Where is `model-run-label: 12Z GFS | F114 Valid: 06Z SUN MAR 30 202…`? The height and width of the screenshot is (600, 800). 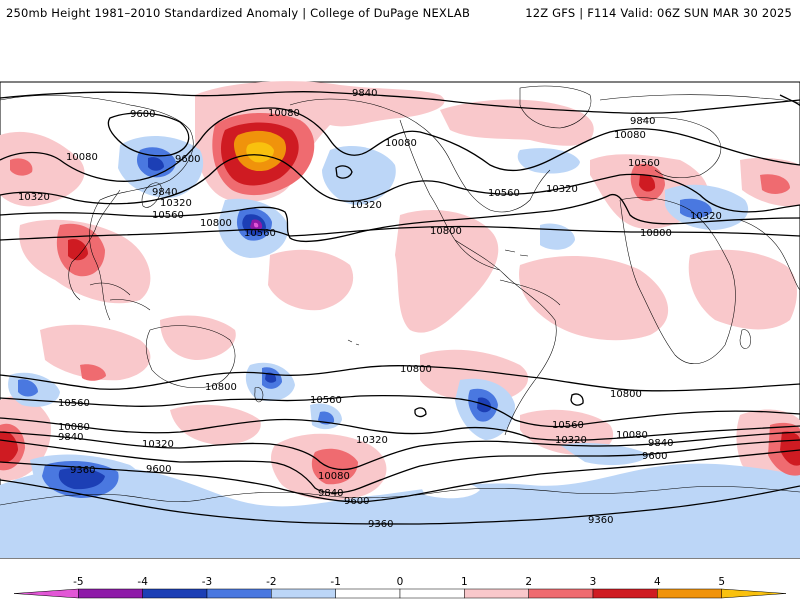 model-run-label: 12Z GFS | F114 Valid: 06Z SUN MAR 30 202… is located at coordinates (658, 13).